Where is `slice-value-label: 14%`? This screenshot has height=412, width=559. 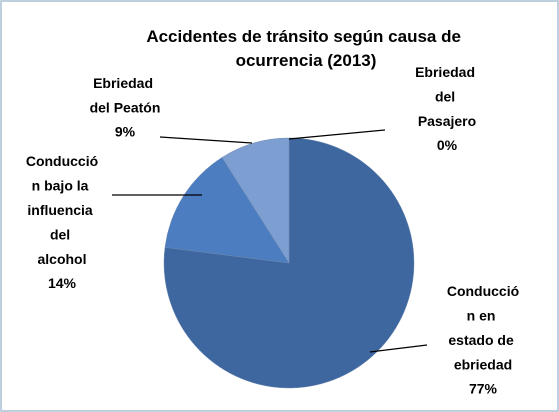
slice-value-label: 14% is located at coordinates (62, 283).